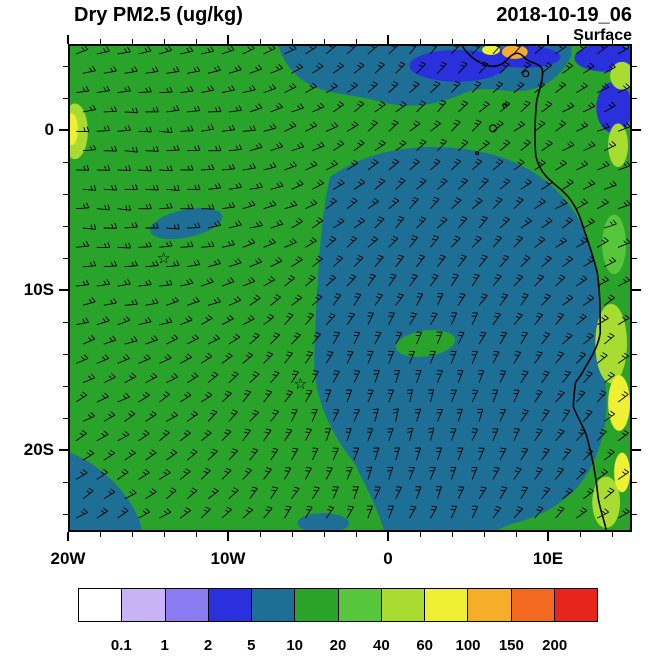 This screenshot has width=650, height=667. What do you see at coordinates (208, 645) in the screenshot?
I see `colorbar-tick-label: 2` at bounding box center [208, 645].